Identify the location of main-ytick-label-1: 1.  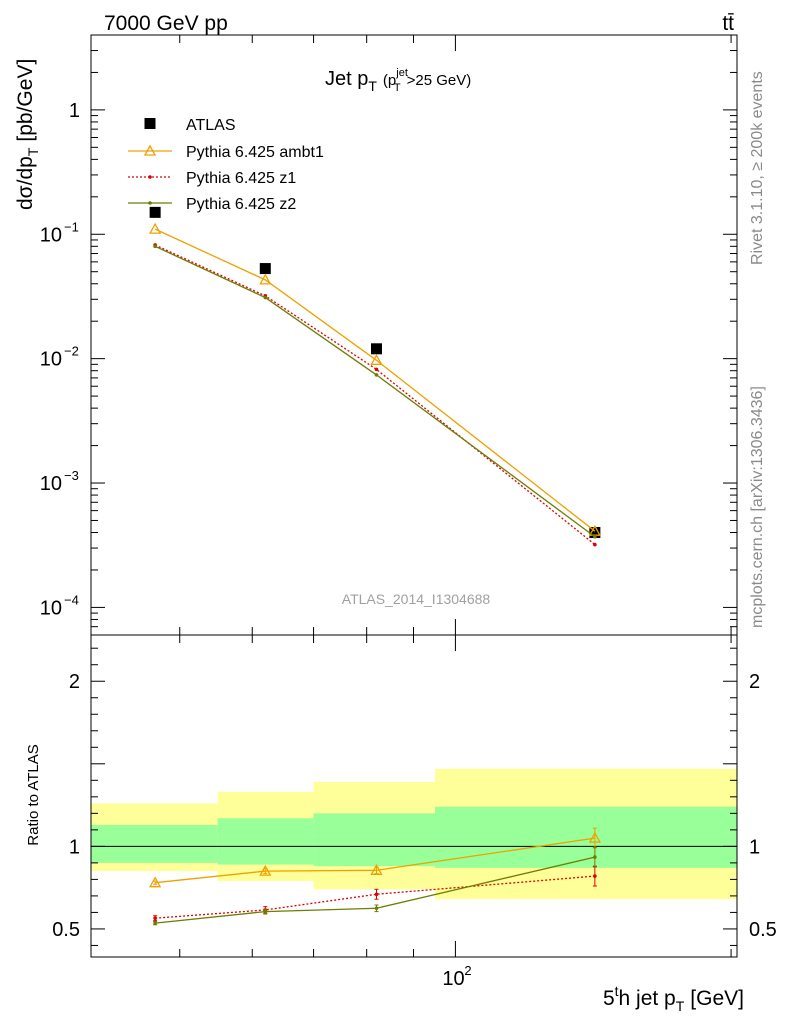
(74, 111).